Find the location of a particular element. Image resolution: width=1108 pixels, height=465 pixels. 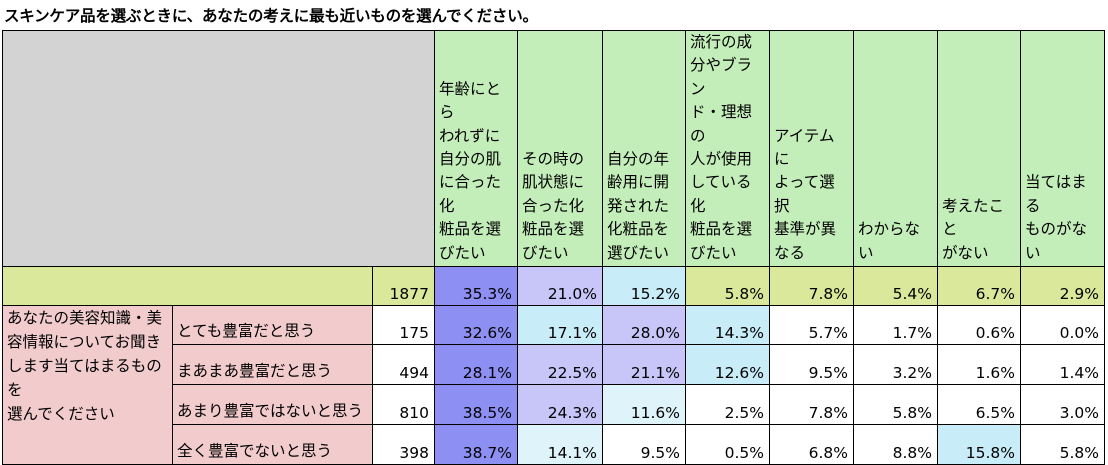

cell-value: 12.6% is located at coordinates (727, 365).